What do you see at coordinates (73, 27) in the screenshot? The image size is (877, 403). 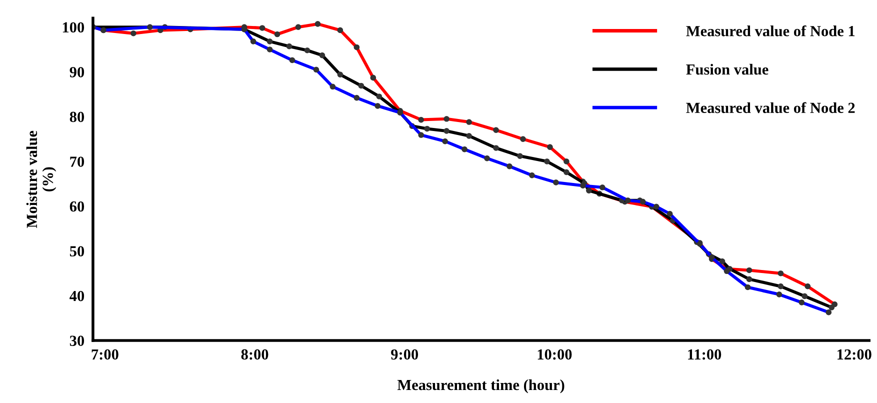 I see `y-tick-label: 100` at bounding box center [73, 27].